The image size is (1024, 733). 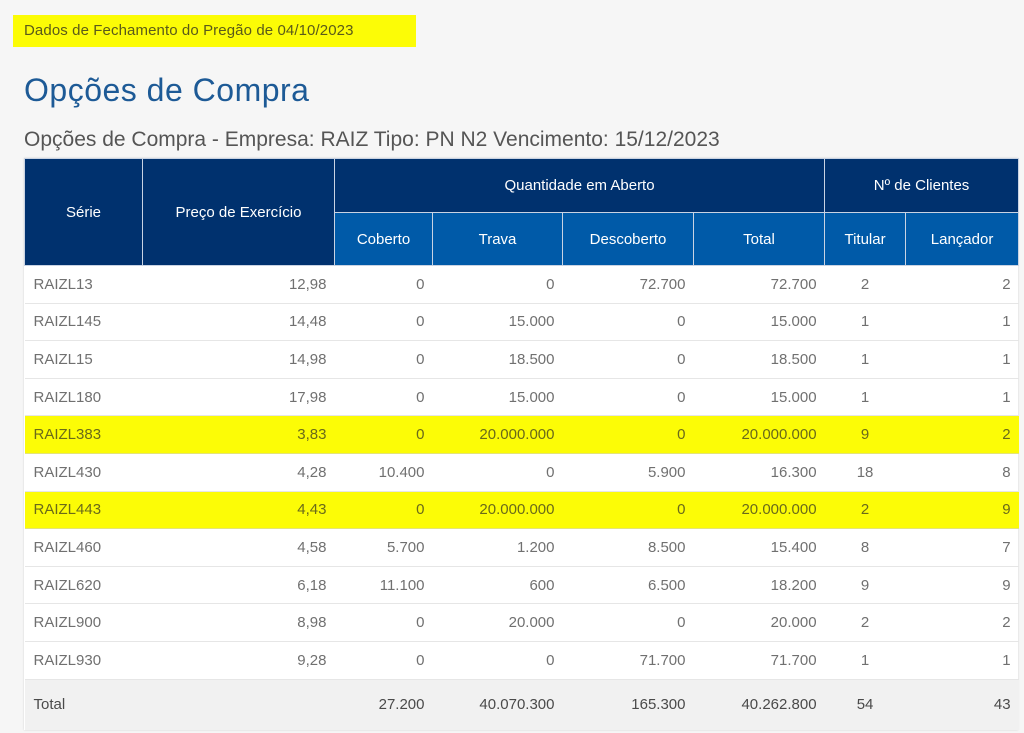 I want to click on header-trava: Trava, so click(x=497, y=239).